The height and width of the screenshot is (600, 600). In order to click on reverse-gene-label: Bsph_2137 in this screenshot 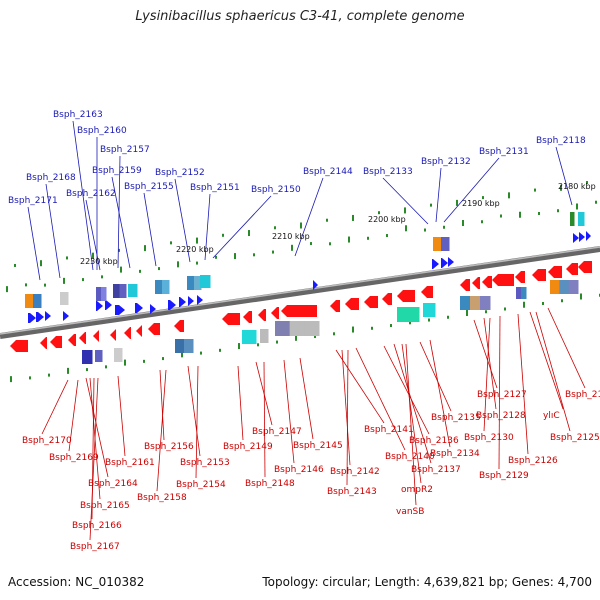, I will do `click(436, 470)`.